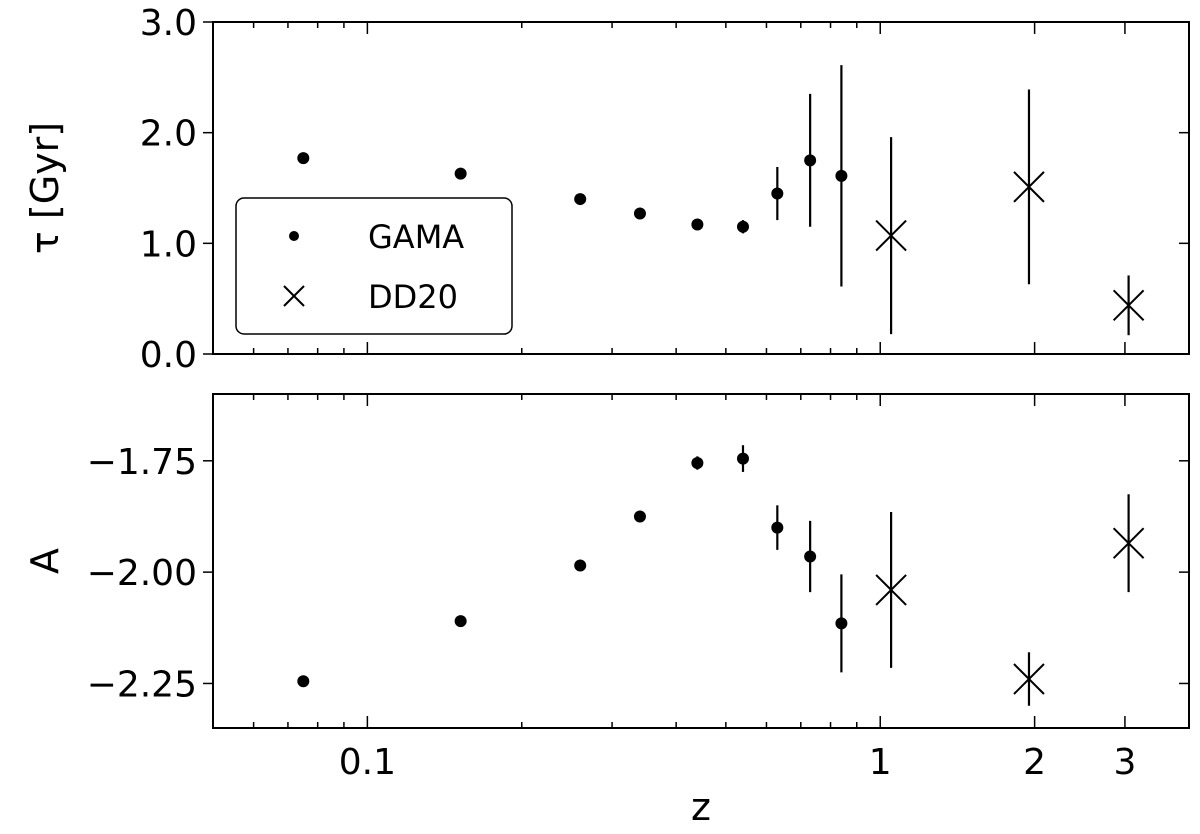 Image resolution: width=1200 pixels, height=834 pixels. What do you see at coordinates (701, 807) in the screenshot?
I see `x-axis-label: z` at bounding box center [701, 807].